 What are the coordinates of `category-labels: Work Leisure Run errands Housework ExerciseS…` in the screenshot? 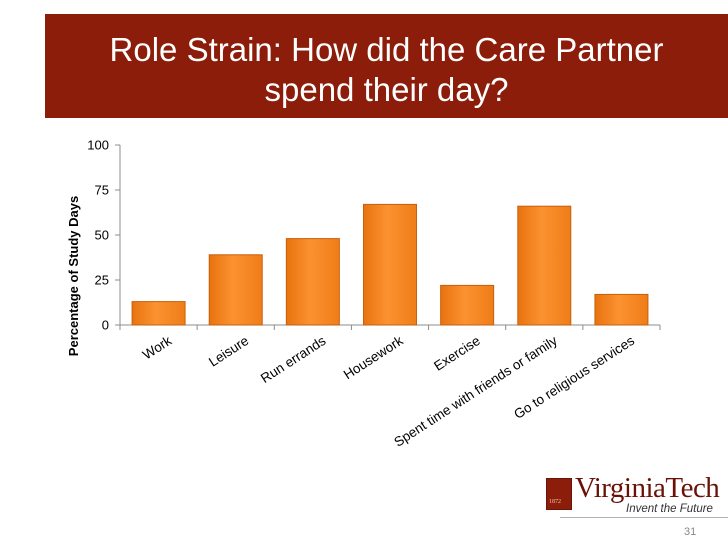 It's located at (388, 391).